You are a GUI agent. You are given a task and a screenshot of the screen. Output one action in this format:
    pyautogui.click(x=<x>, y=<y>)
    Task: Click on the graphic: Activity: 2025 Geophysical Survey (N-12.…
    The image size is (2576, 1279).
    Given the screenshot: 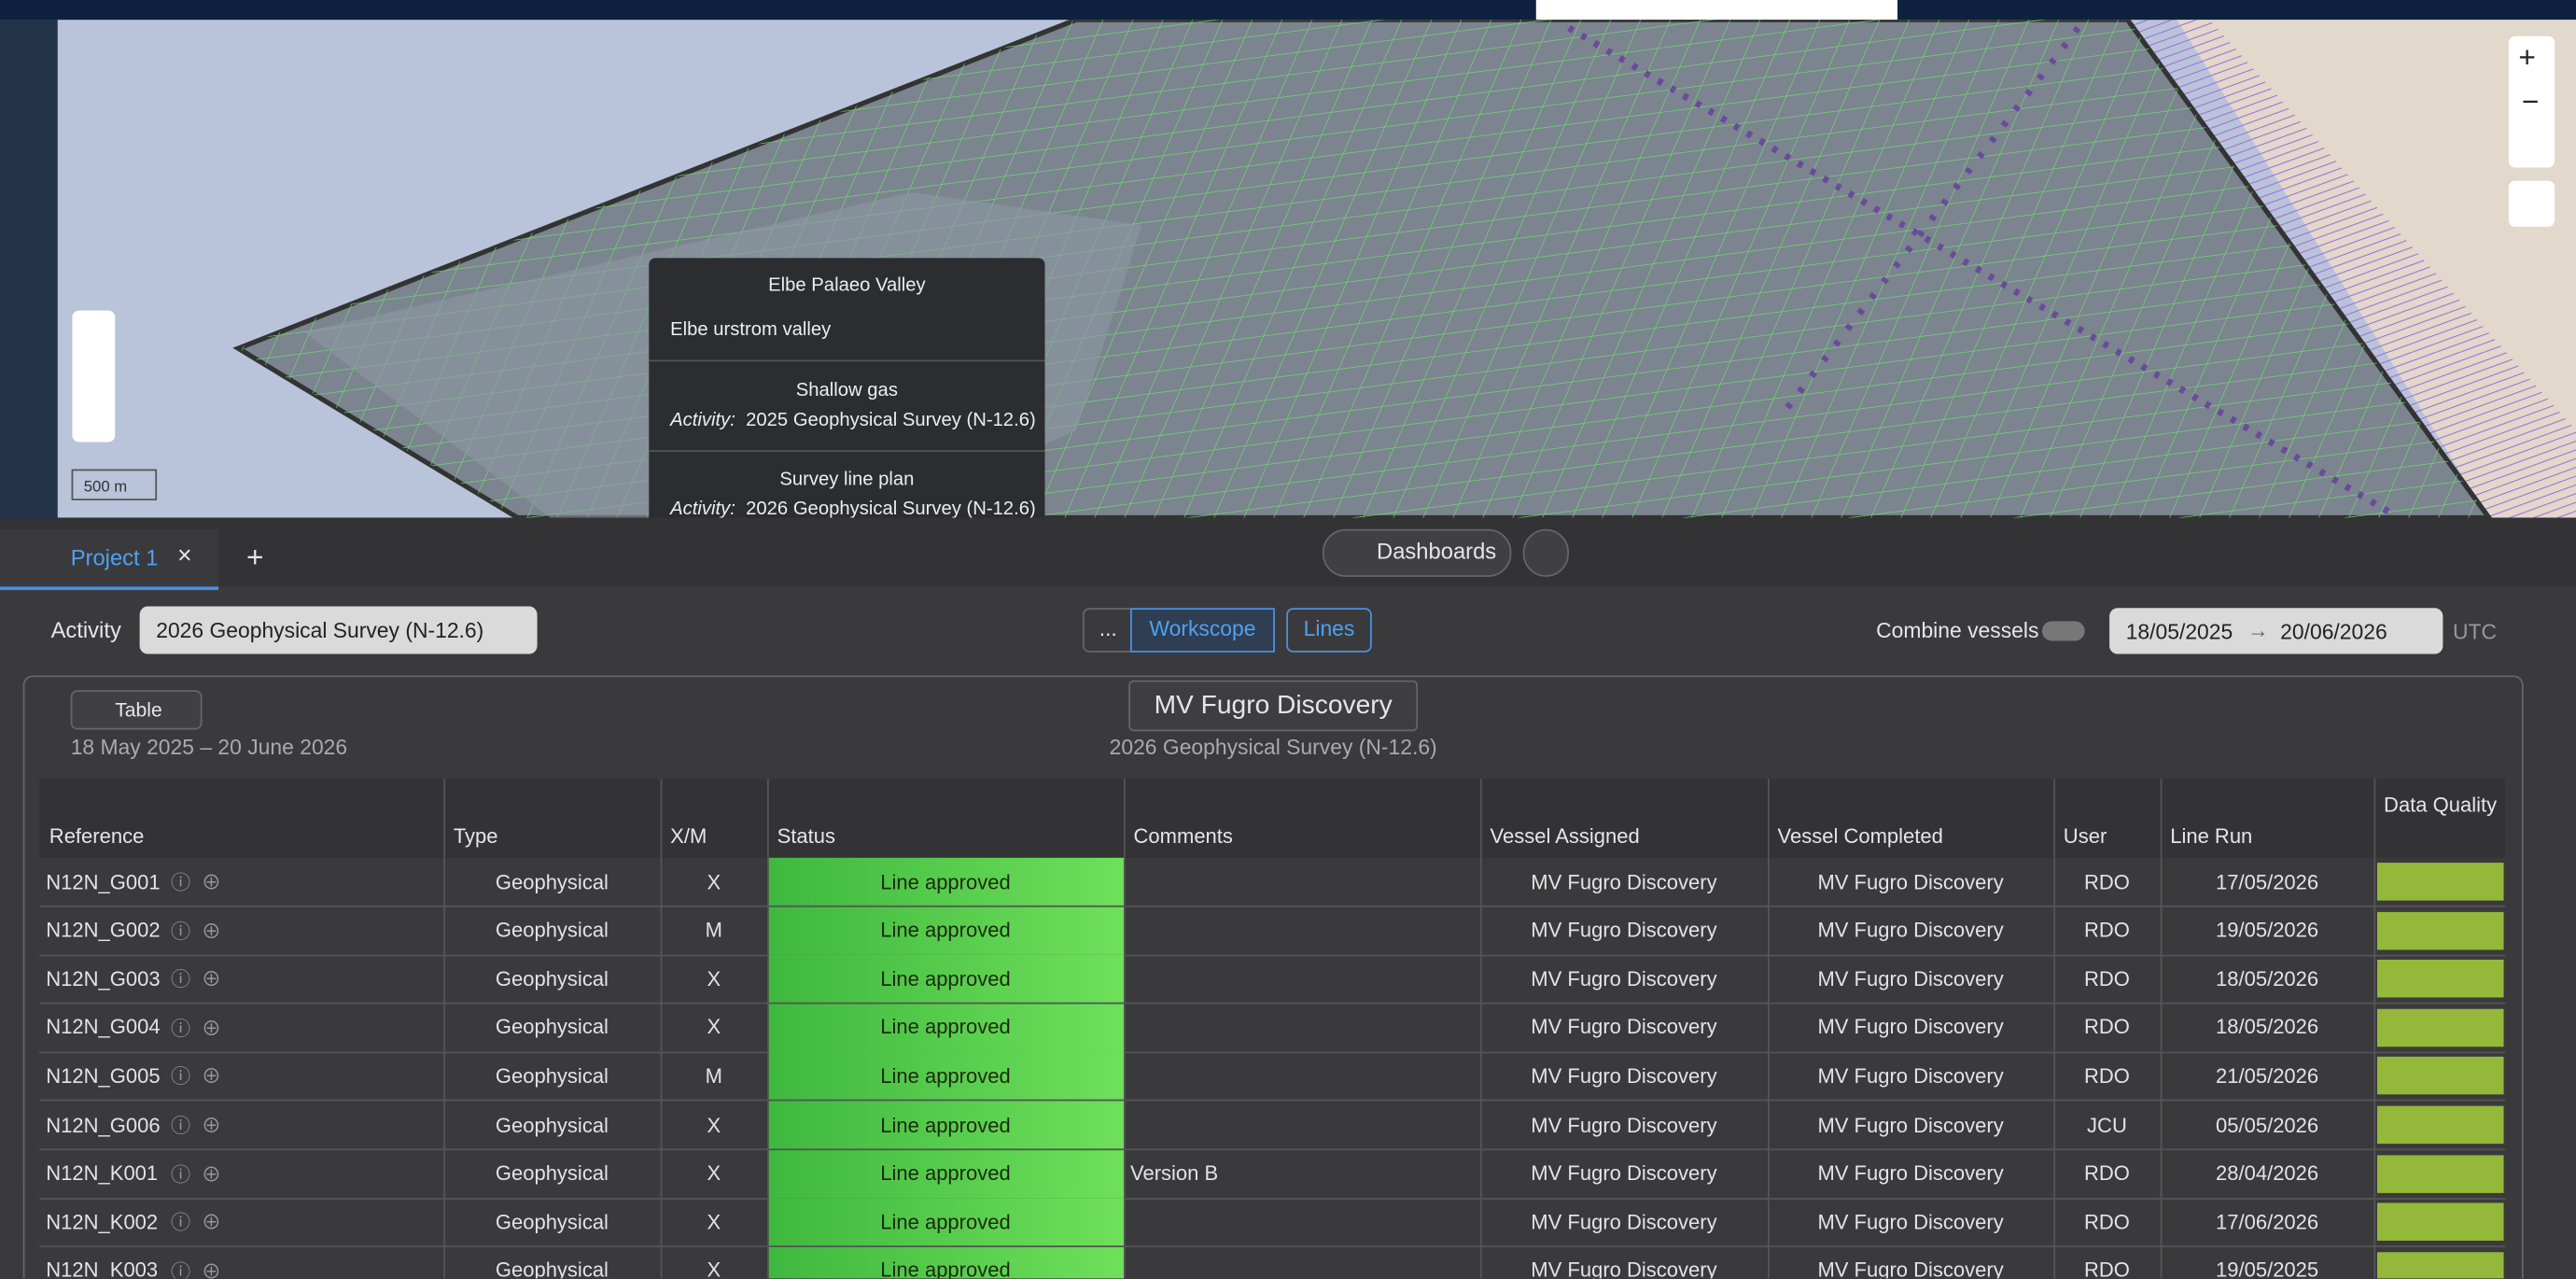 What is the action you would take?
    pyautogui.click(x=853, y=420)
    